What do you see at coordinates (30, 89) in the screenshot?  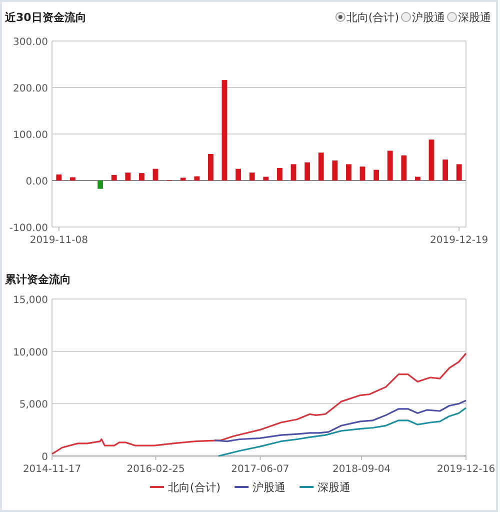 I see `y-tick-label: 200.00` at bounding box center [30, 89].